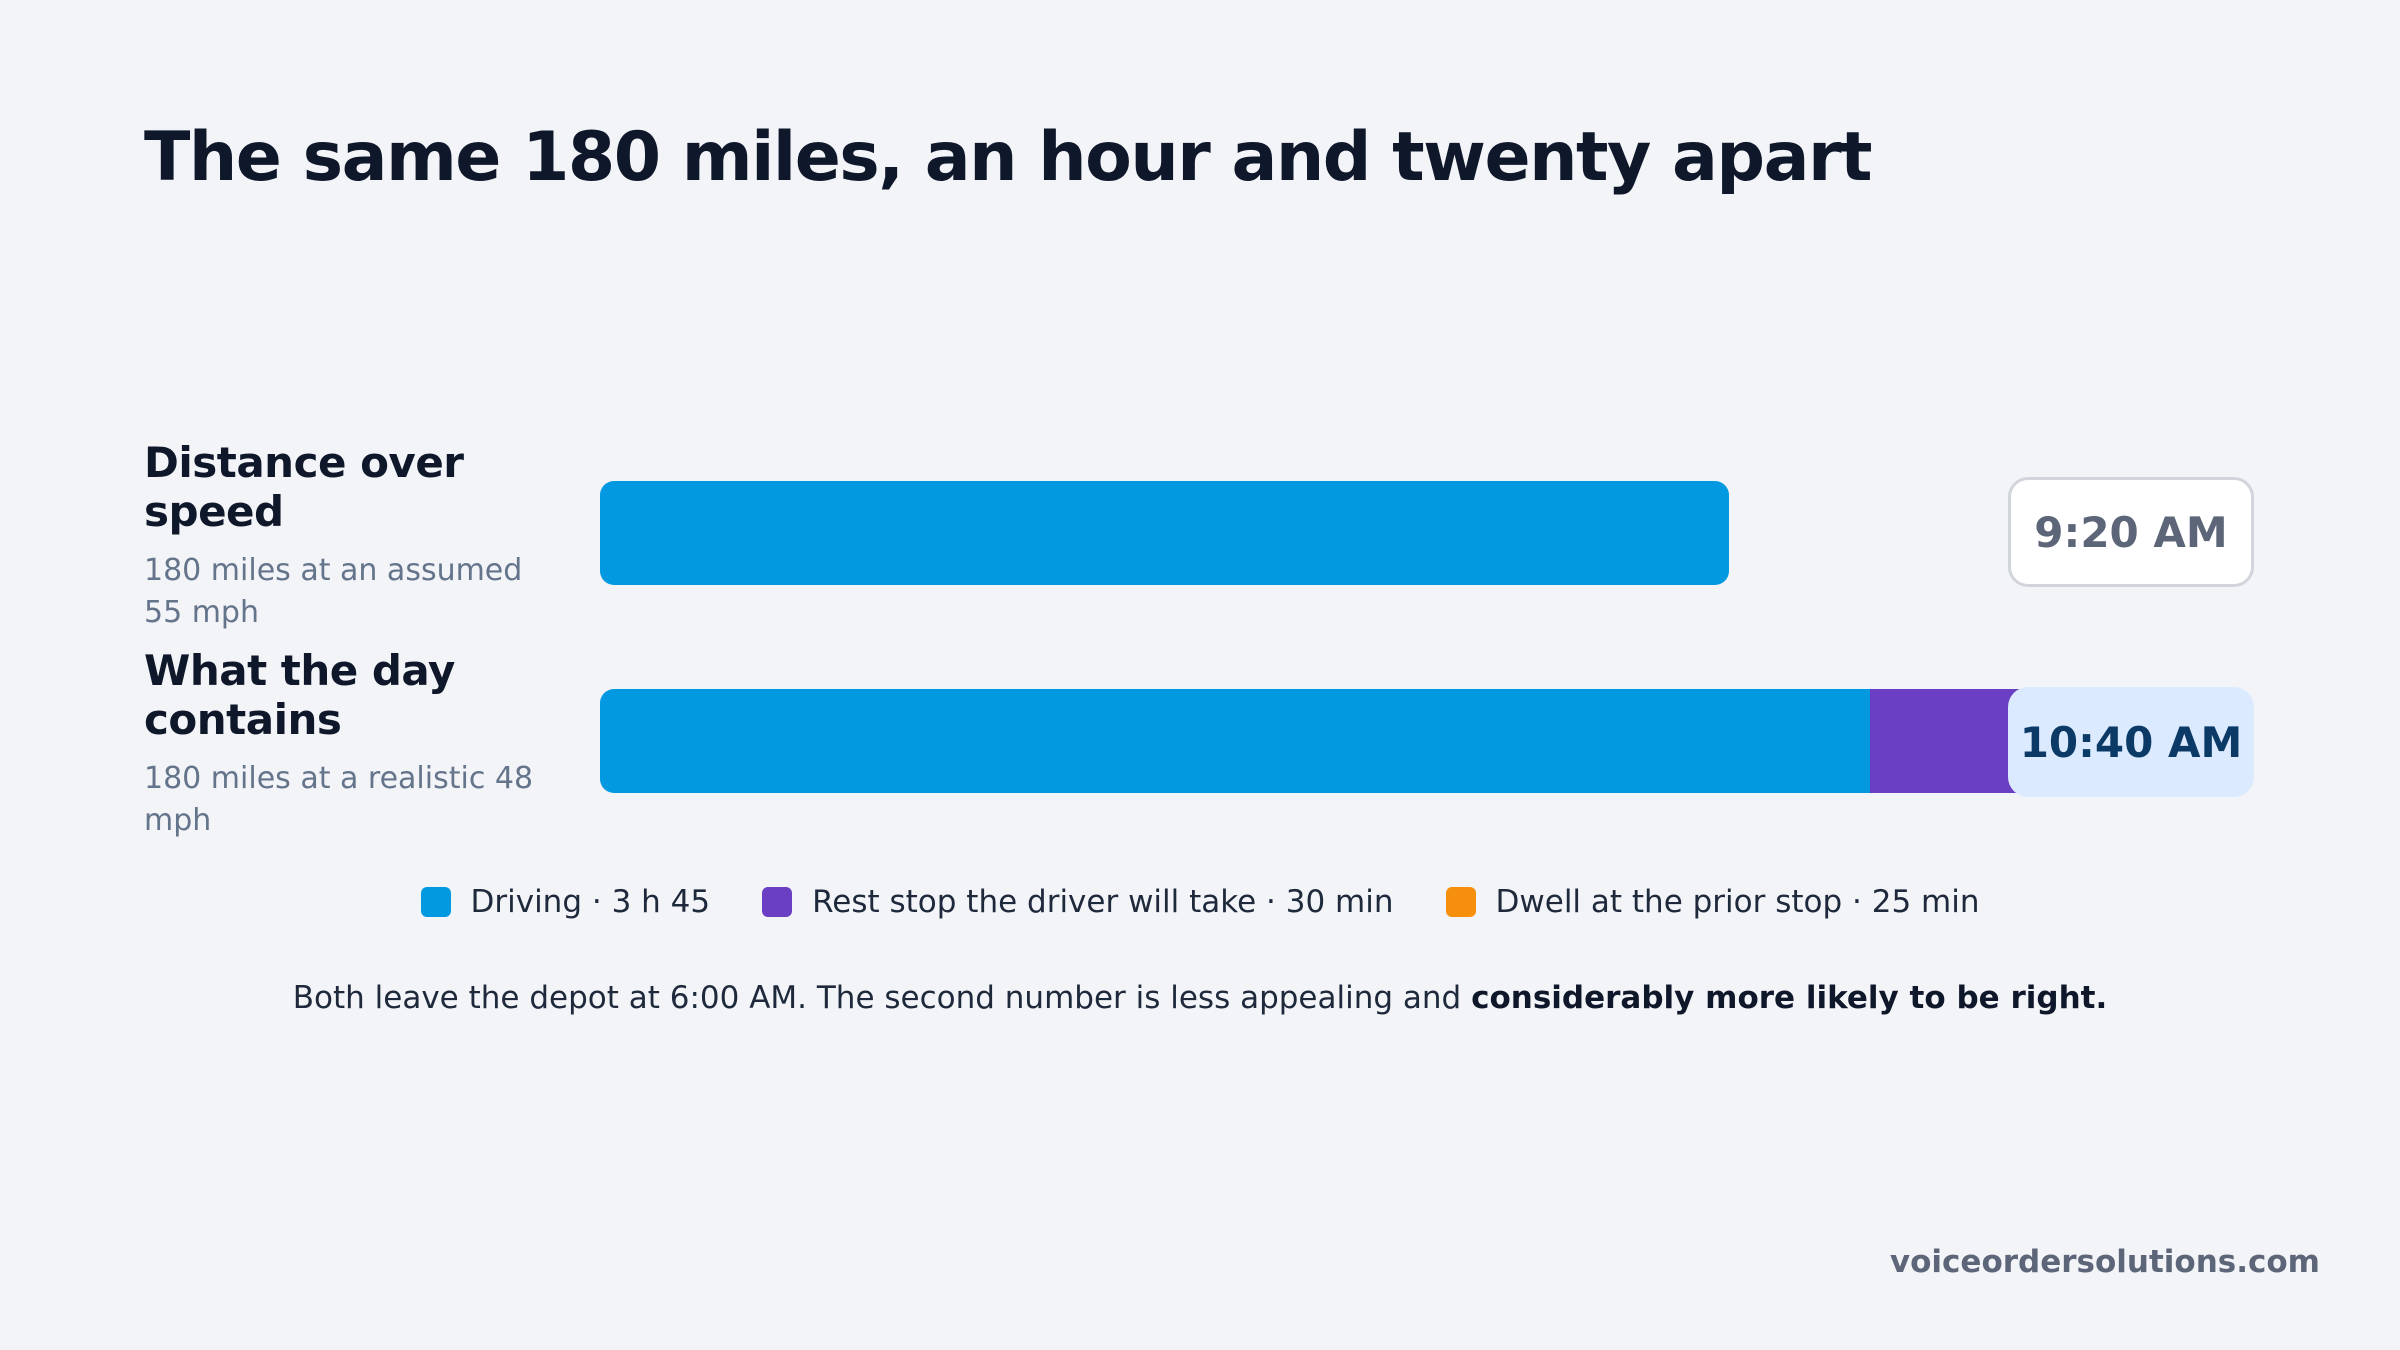  Describe the element at coordinates (304, 487) in the screenshot. I see `row-title: Distance over speed` at that location.